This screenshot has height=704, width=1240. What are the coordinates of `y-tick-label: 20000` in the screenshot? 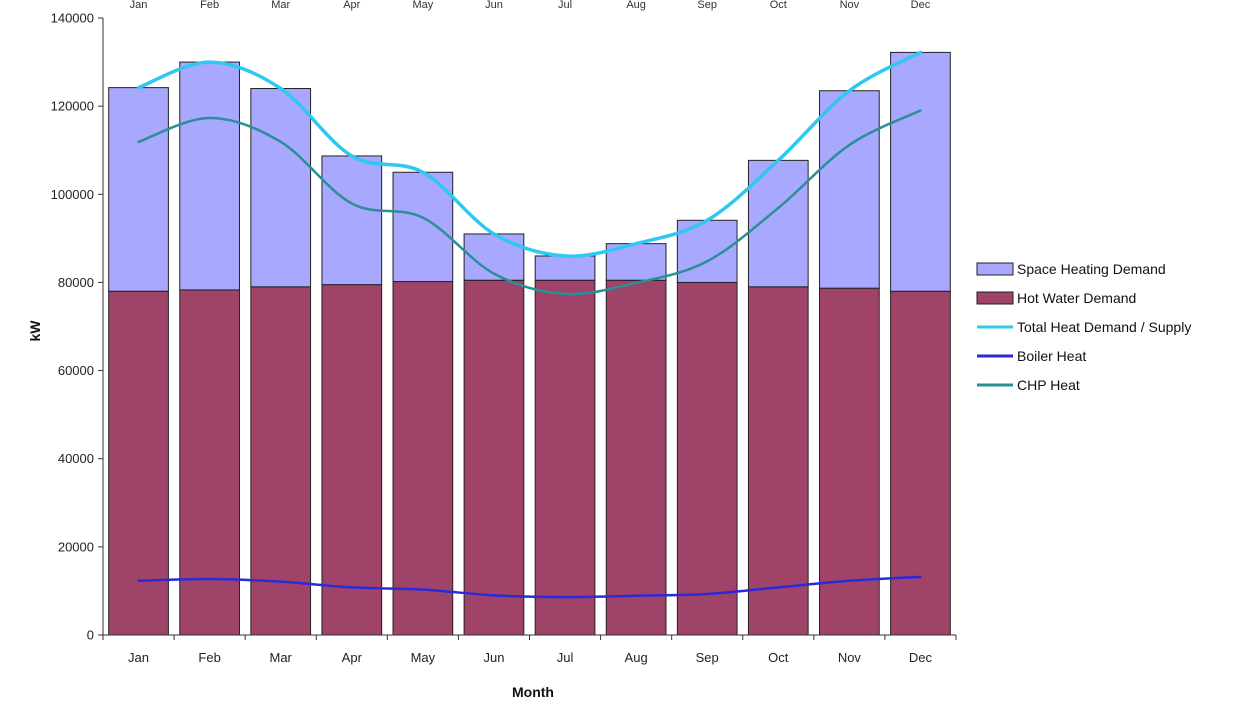 It's located at (76, 546).